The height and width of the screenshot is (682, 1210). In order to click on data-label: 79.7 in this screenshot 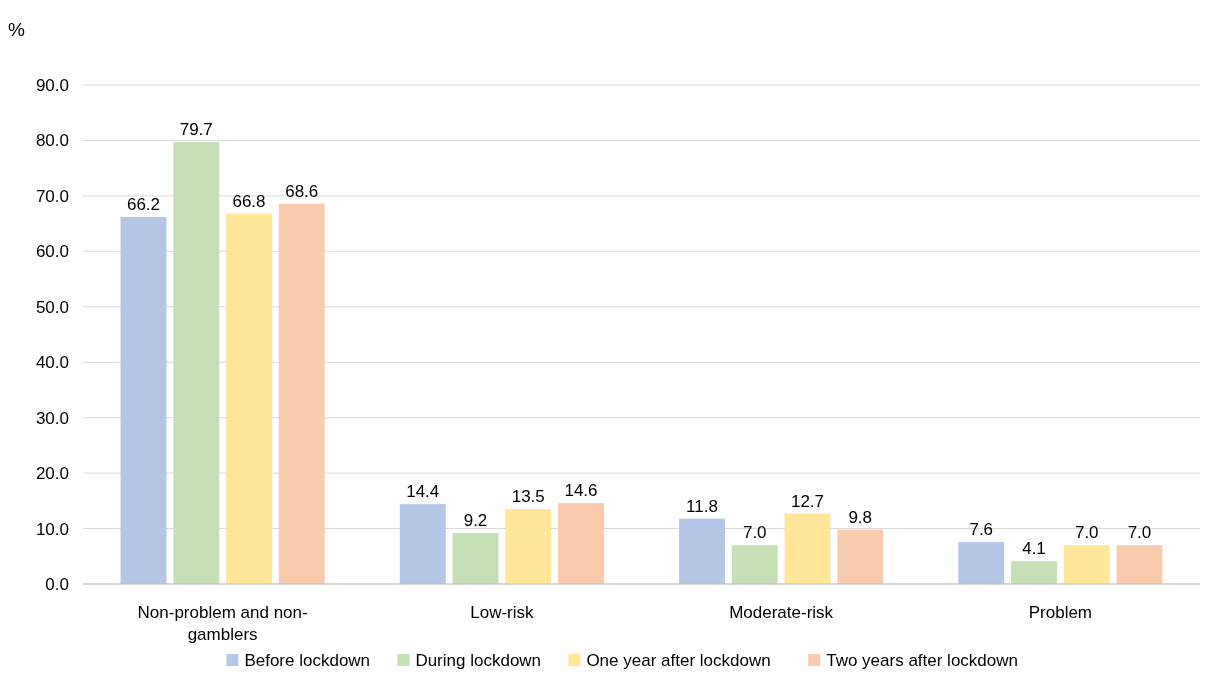, I will do `click(196, 130)`.